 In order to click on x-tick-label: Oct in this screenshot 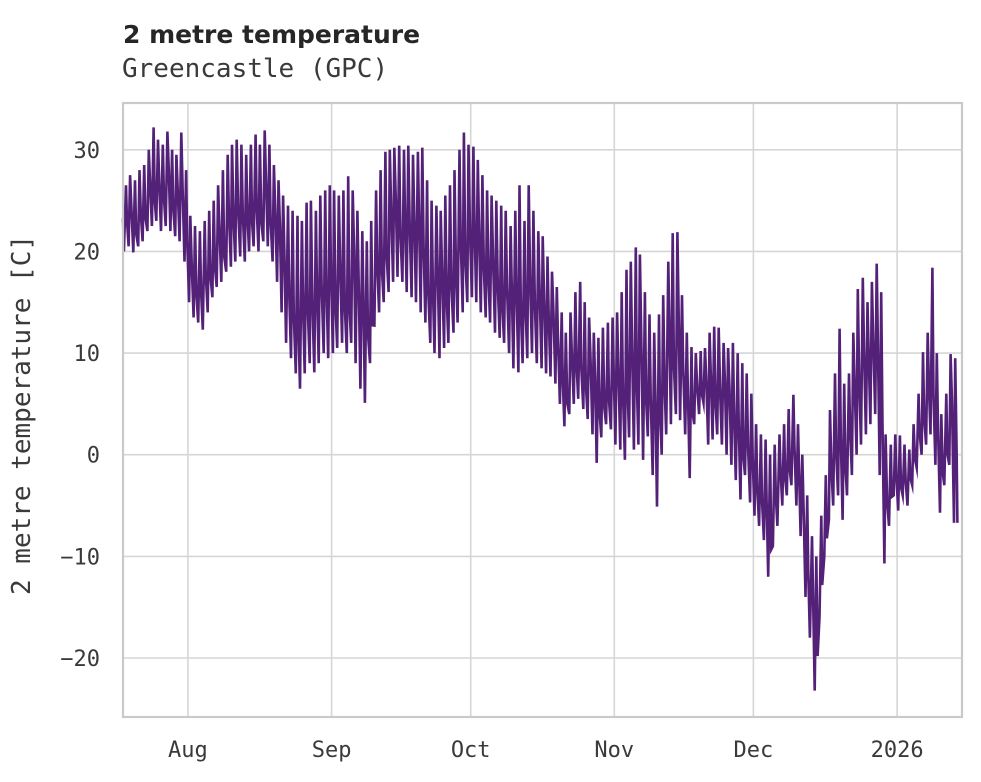, I will do `click(471, 750)`.